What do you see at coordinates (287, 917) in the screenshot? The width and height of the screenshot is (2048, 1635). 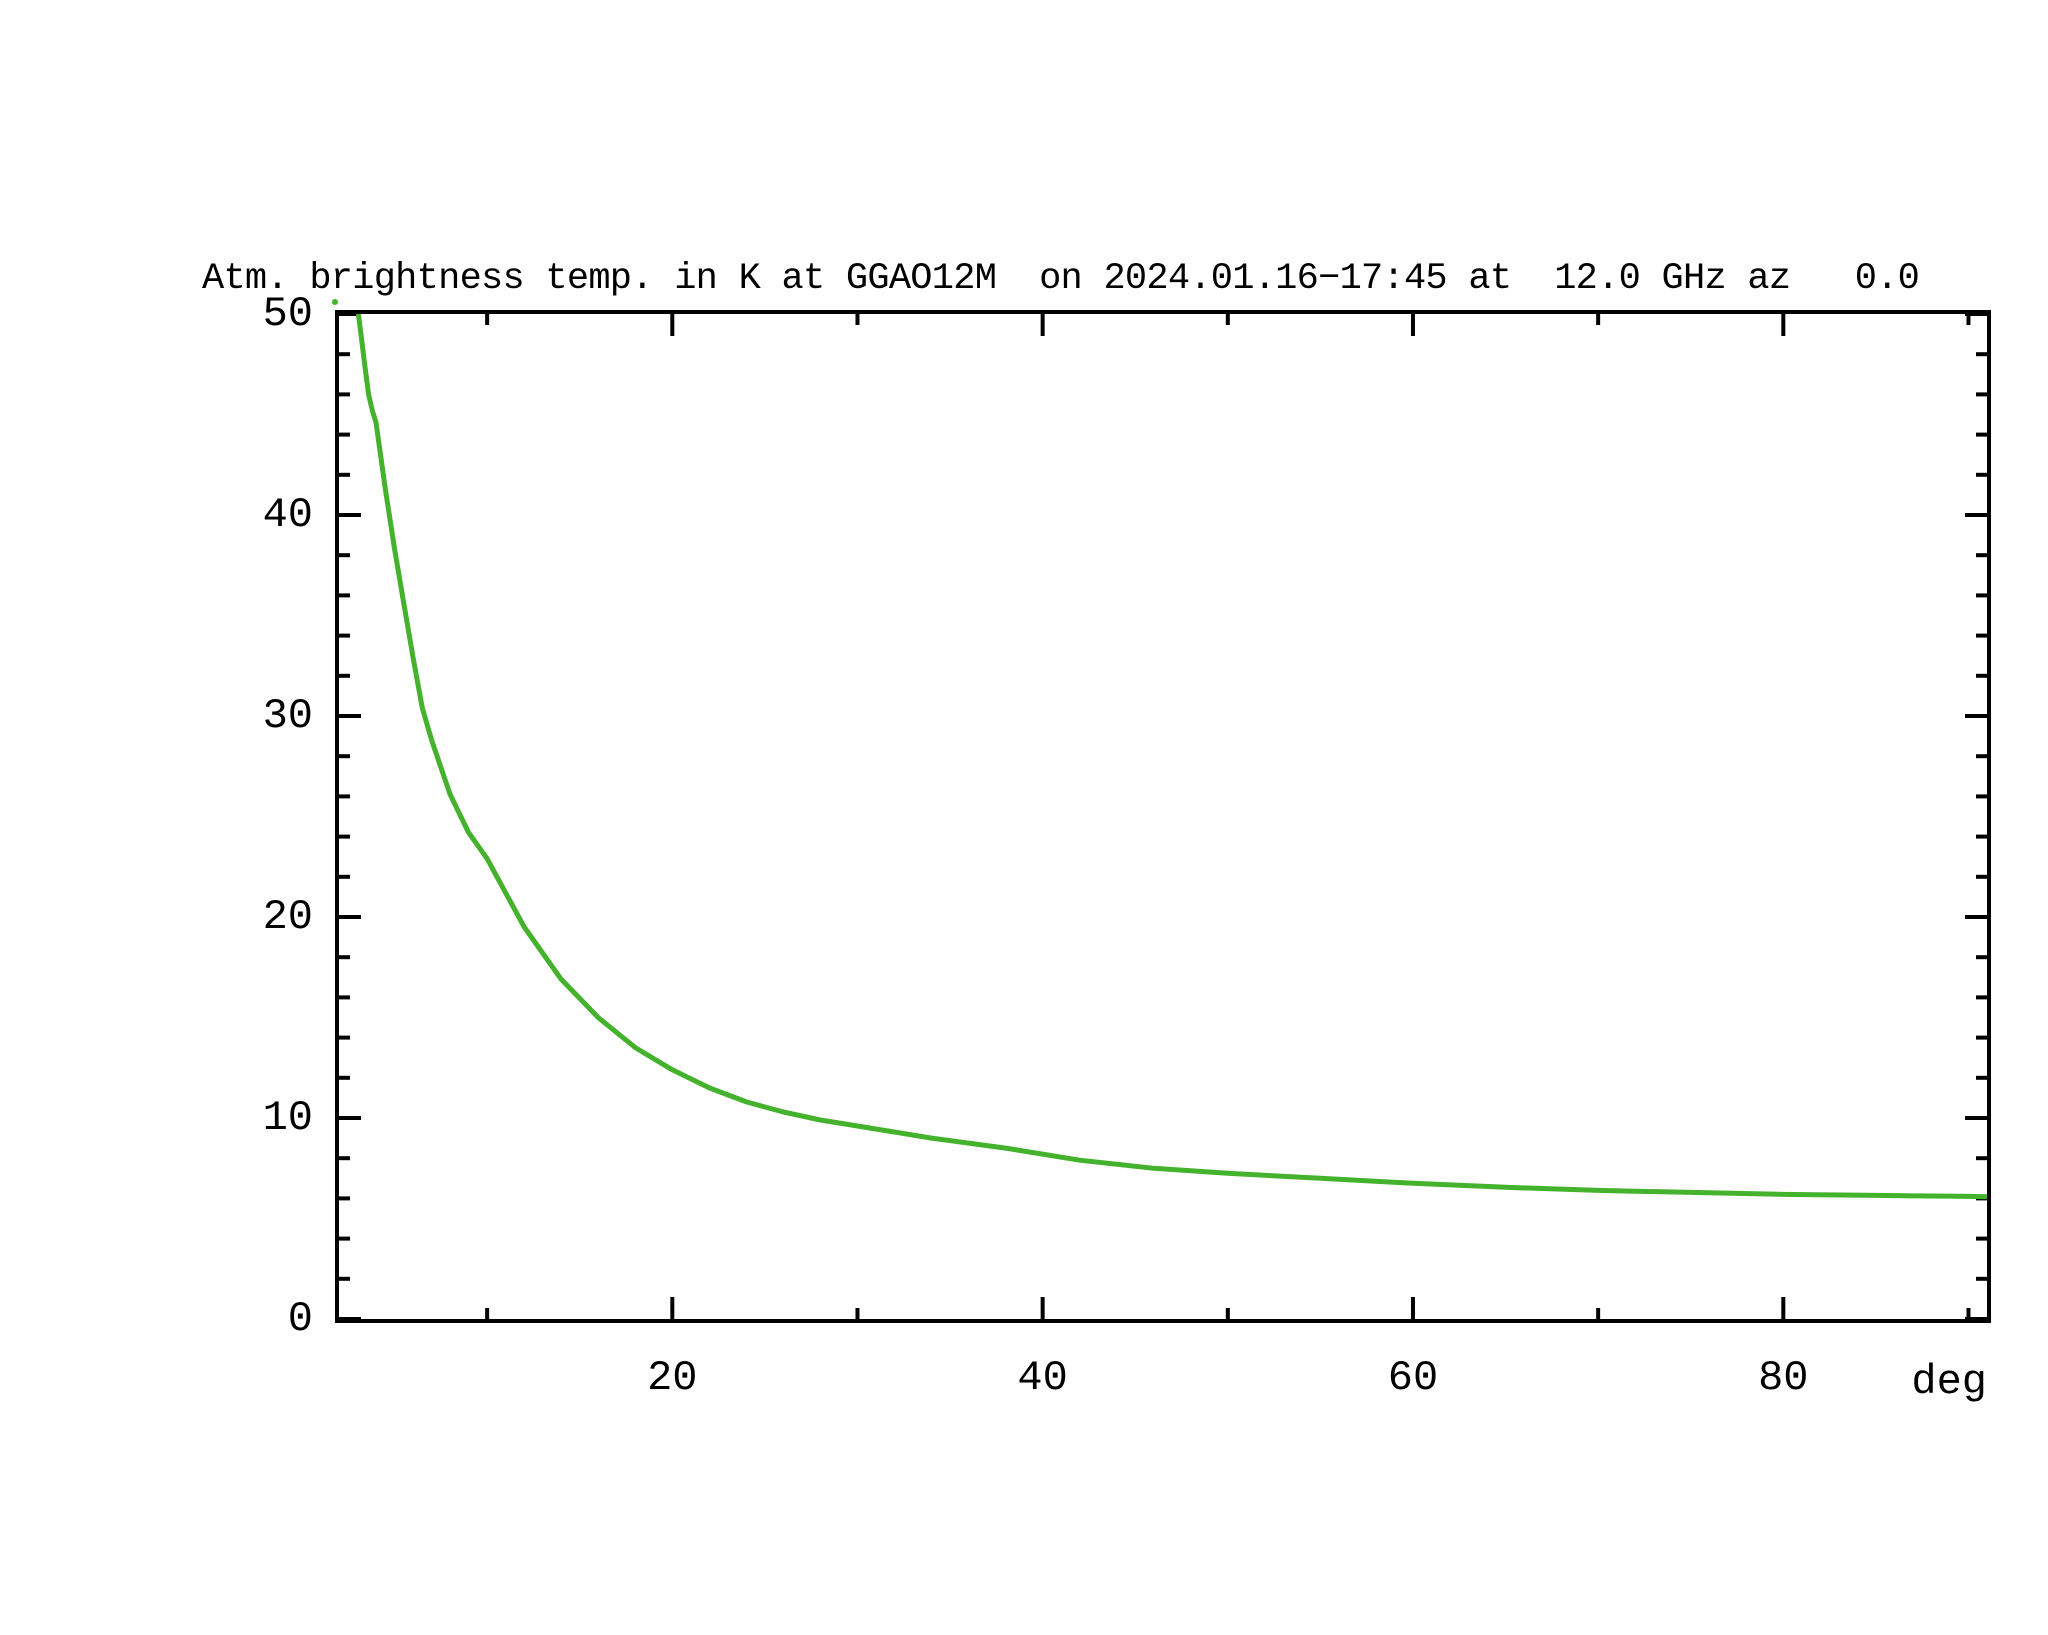 I see `y-tick-label-20: 20` at bounding box center [287, 917].